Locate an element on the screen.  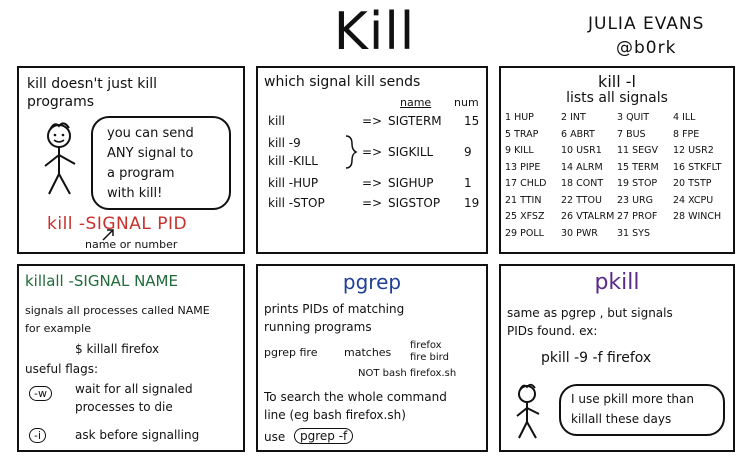
signal-entry: 24 XCPU is located at coordinates (693, 200).